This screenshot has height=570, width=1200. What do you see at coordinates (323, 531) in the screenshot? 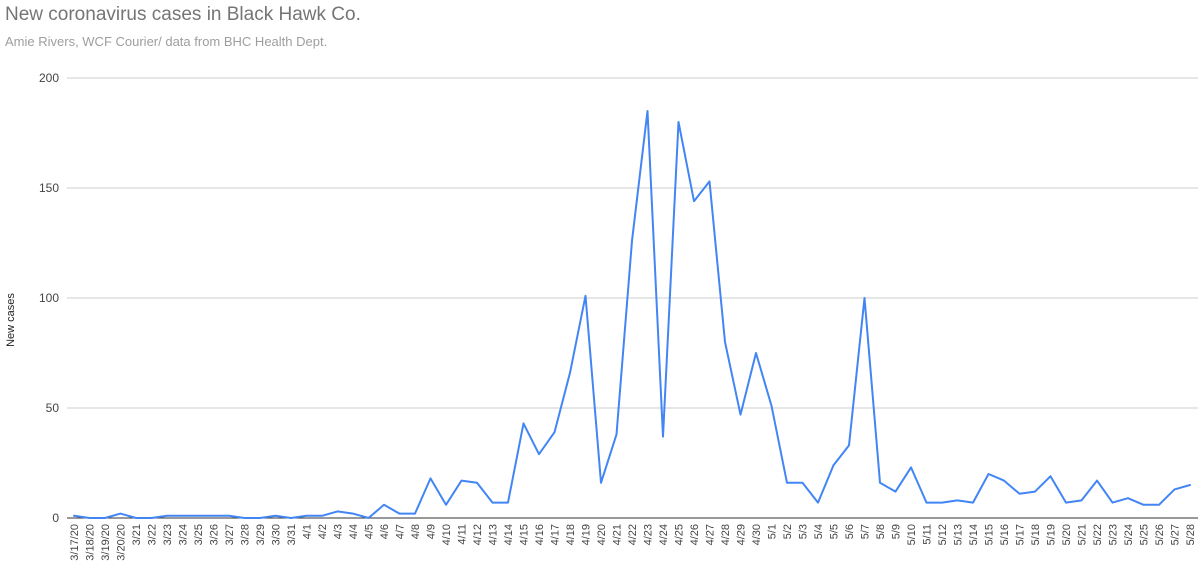
I see `x-tick-label: 4/2` at bounding box center [323, 531].